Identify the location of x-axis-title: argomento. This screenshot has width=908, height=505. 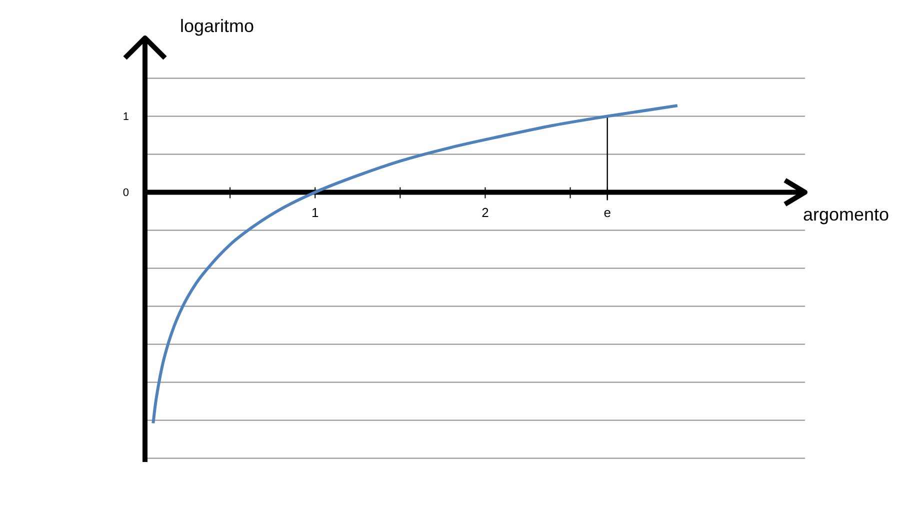
(846, 214).